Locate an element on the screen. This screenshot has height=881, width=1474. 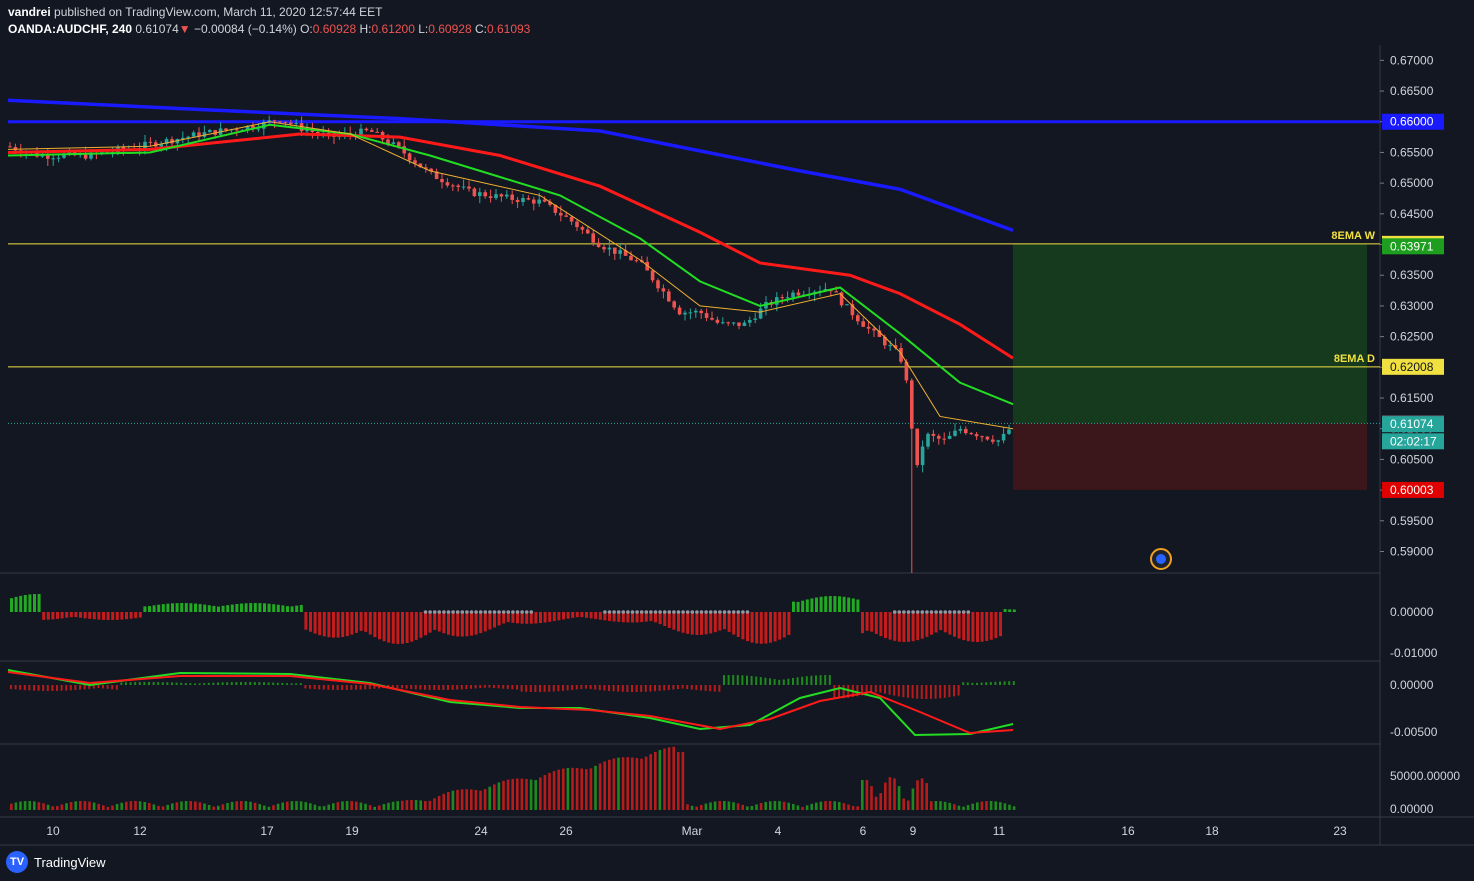
x-tick-label: 9 is located at coordinates (913, 831).